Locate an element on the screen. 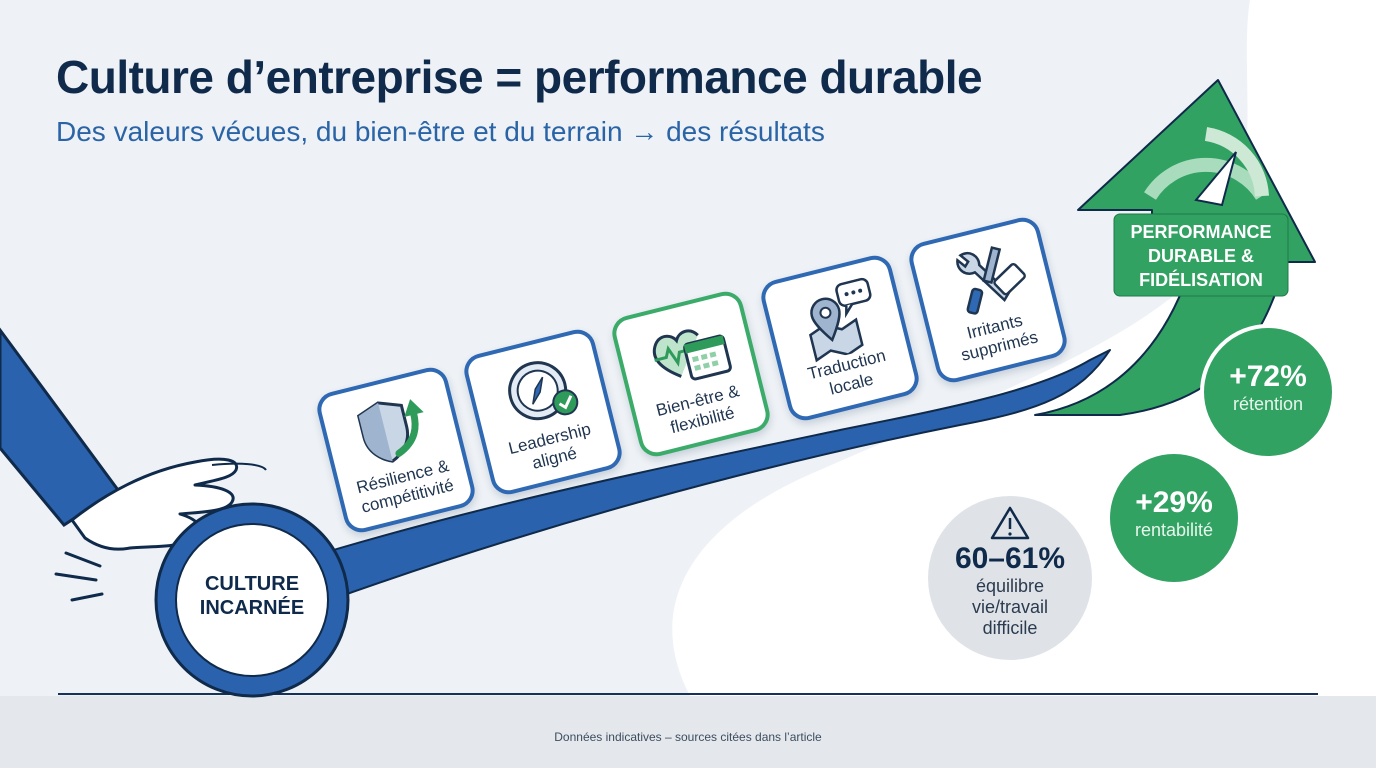 The height and width of the screenshot is (768, 1376). stat-bubble-balance is located at coordinates (1010, 578).